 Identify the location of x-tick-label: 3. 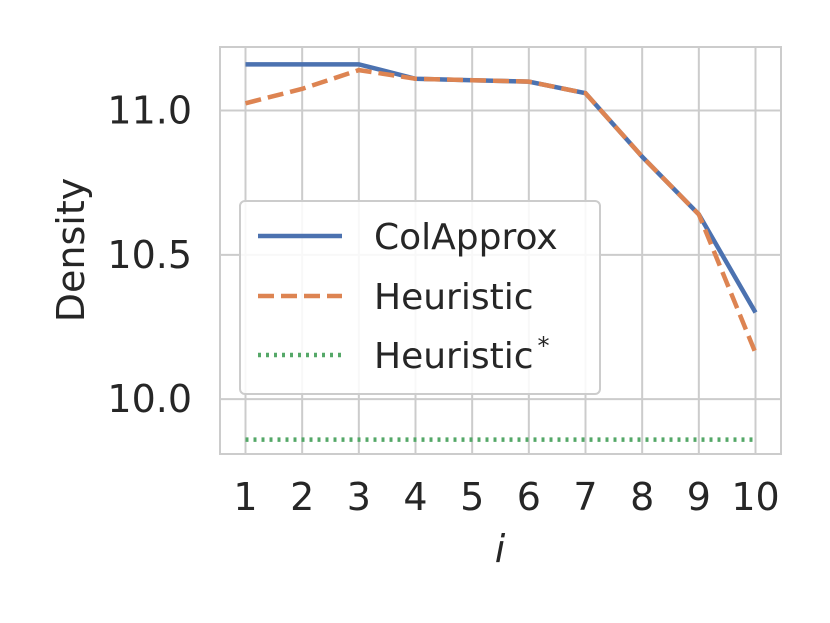
(359, 497).